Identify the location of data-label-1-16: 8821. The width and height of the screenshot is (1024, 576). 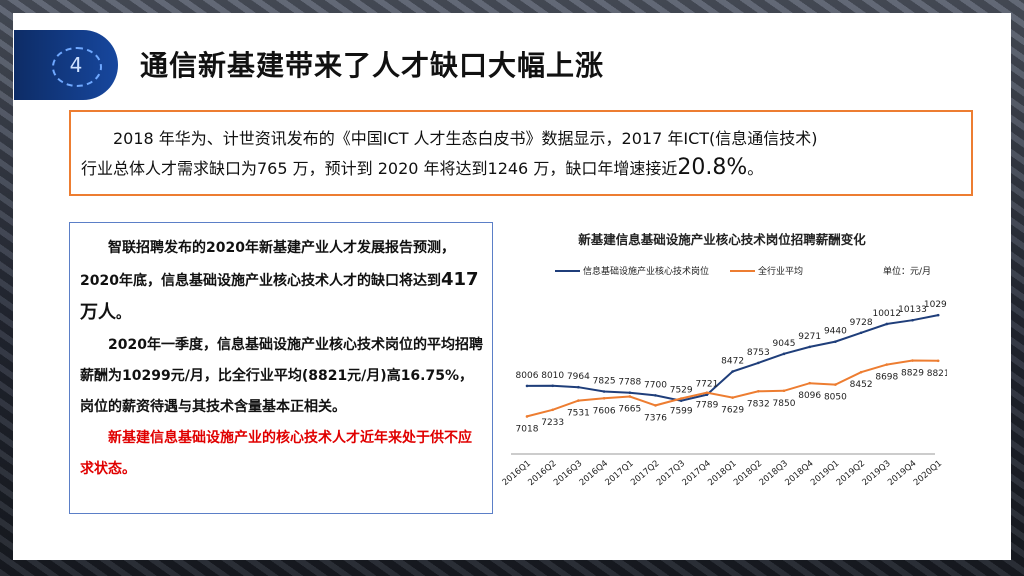
(937, 374).